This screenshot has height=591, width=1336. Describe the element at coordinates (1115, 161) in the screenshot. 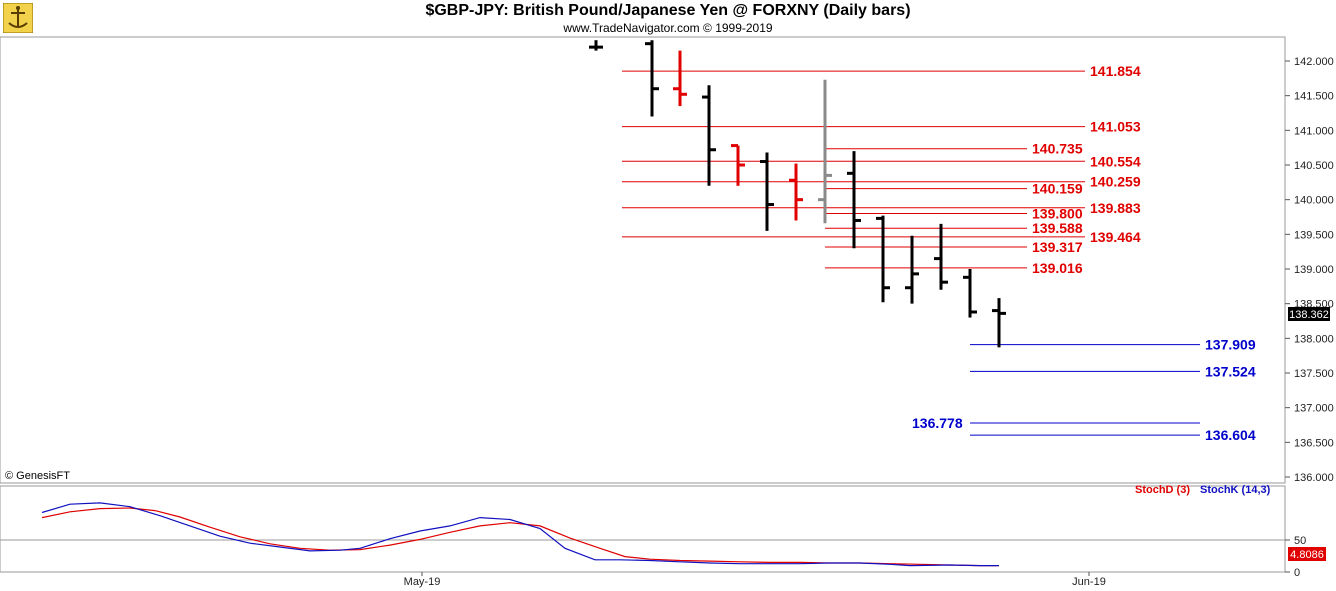

I see `resistance-label: 140.554` at that location.